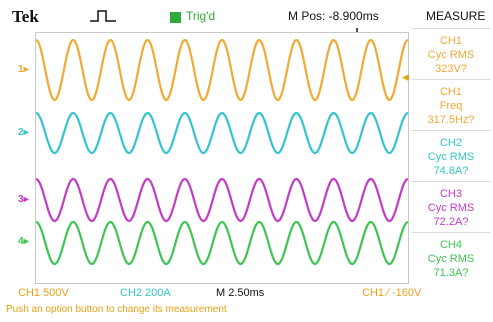  What do you see at coordinates (451, 222) in the screenshot?
I see `measure-value: 72.2A?` at bounding box center [451, 222].